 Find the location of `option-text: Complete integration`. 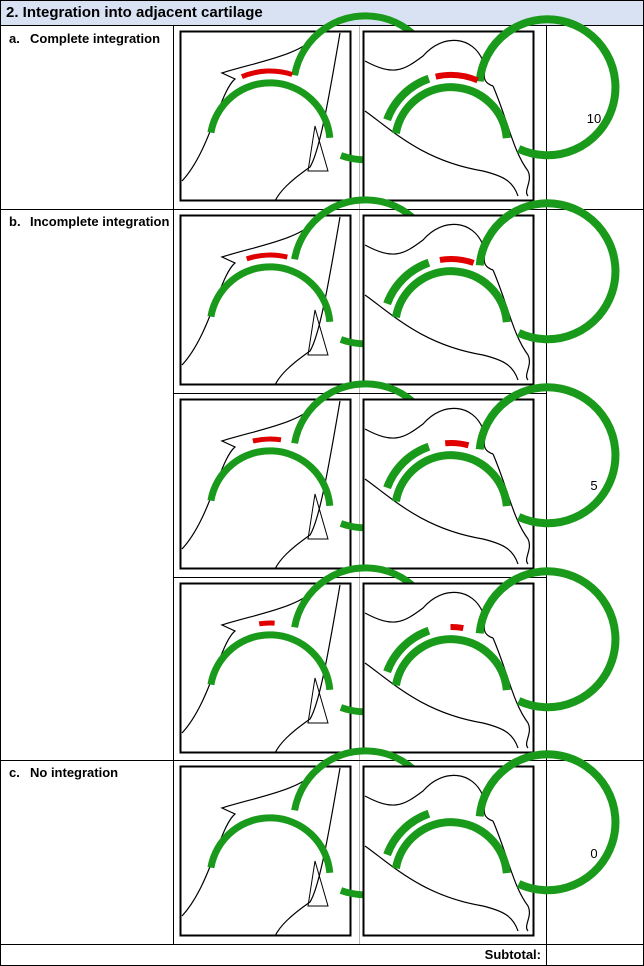

option-text: Complete integration is located at coordinates (95, 38).